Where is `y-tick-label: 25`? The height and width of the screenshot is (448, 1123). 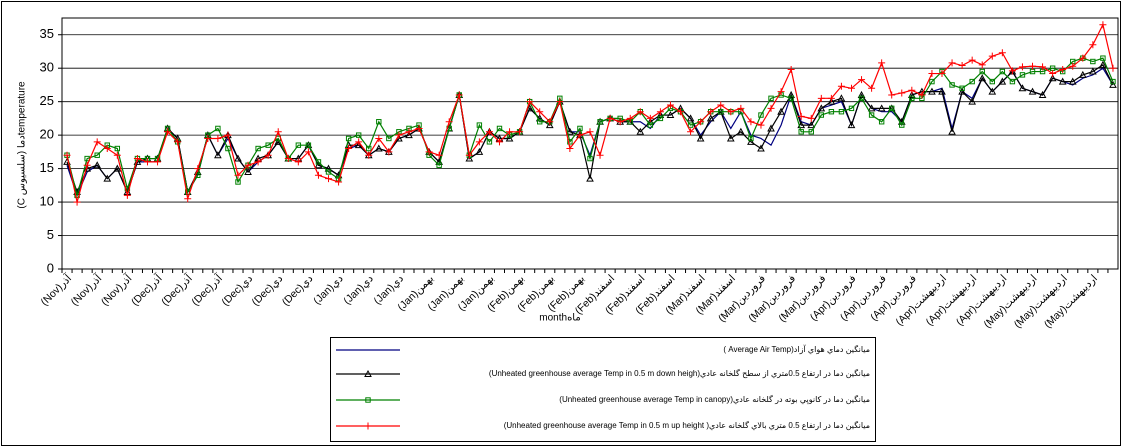 y-tick-label: 25 is located at coordinates (47, 100).